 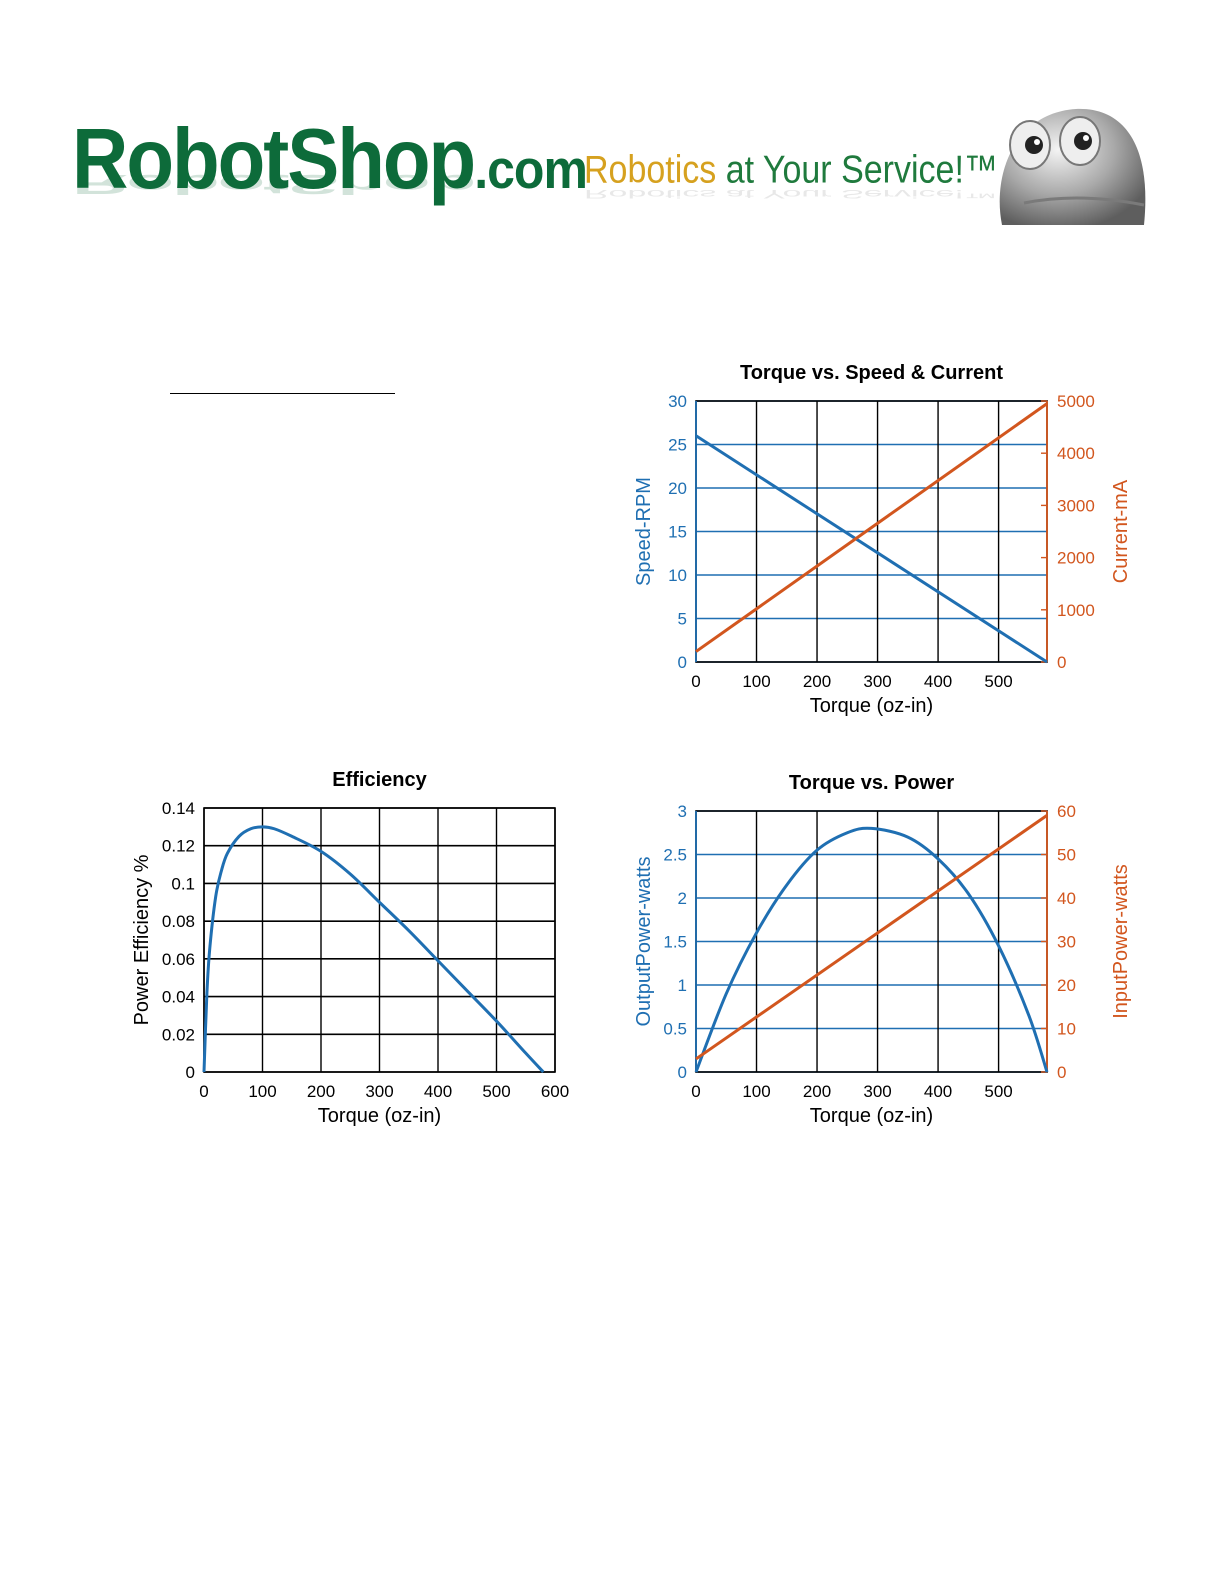 What do you see at coordinates (677, 575) in the screenshot?
I see `y-tick-label: 10` at bounding box center [677, 575].